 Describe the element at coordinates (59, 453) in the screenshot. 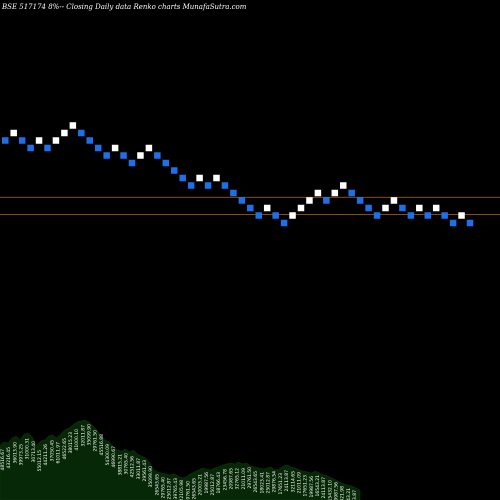

I see `volume-label: 61011.97` at that location.